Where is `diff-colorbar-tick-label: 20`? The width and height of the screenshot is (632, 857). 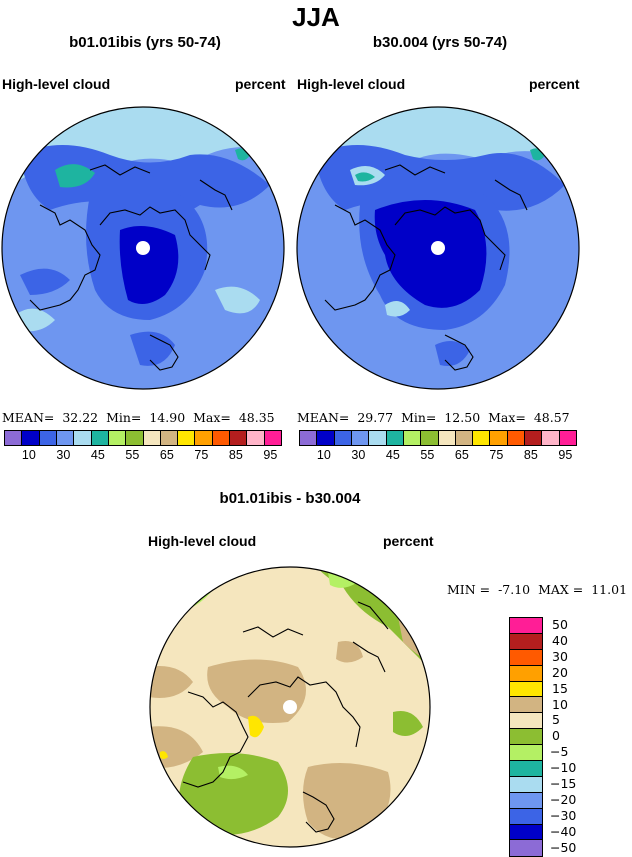 diff-colorbar-tick-label: 20 is located at coordinates (560, 672).